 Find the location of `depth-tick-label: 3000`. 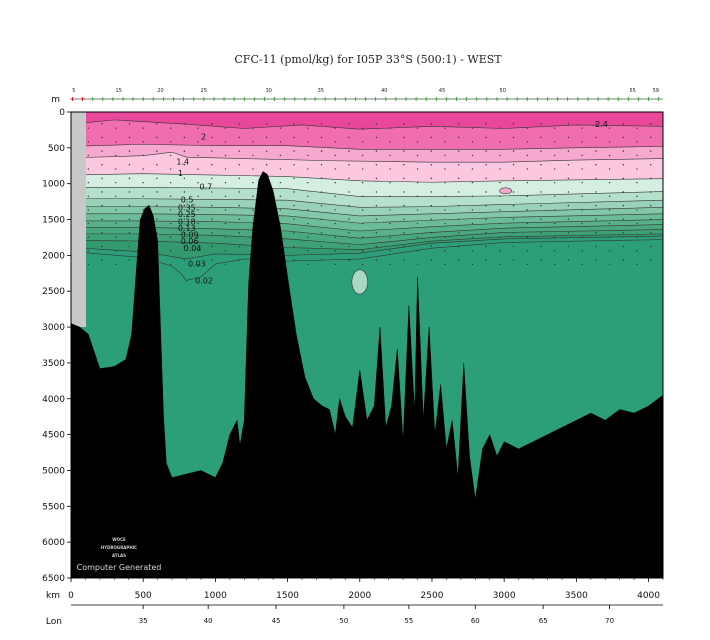

depth-tick-label: 3000 is located at coordinates (53, 328).